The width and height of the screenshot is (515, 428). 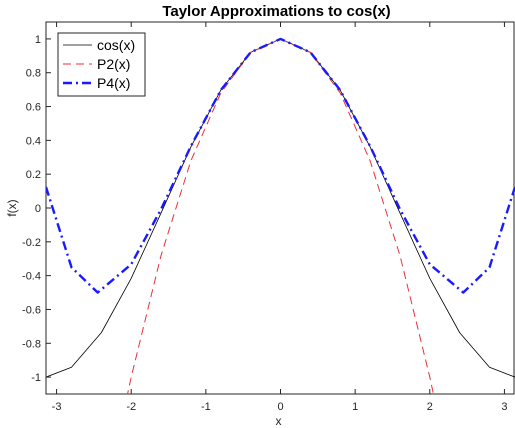 I want to click on y-tick-label: 0, so click(x=38, y=209).